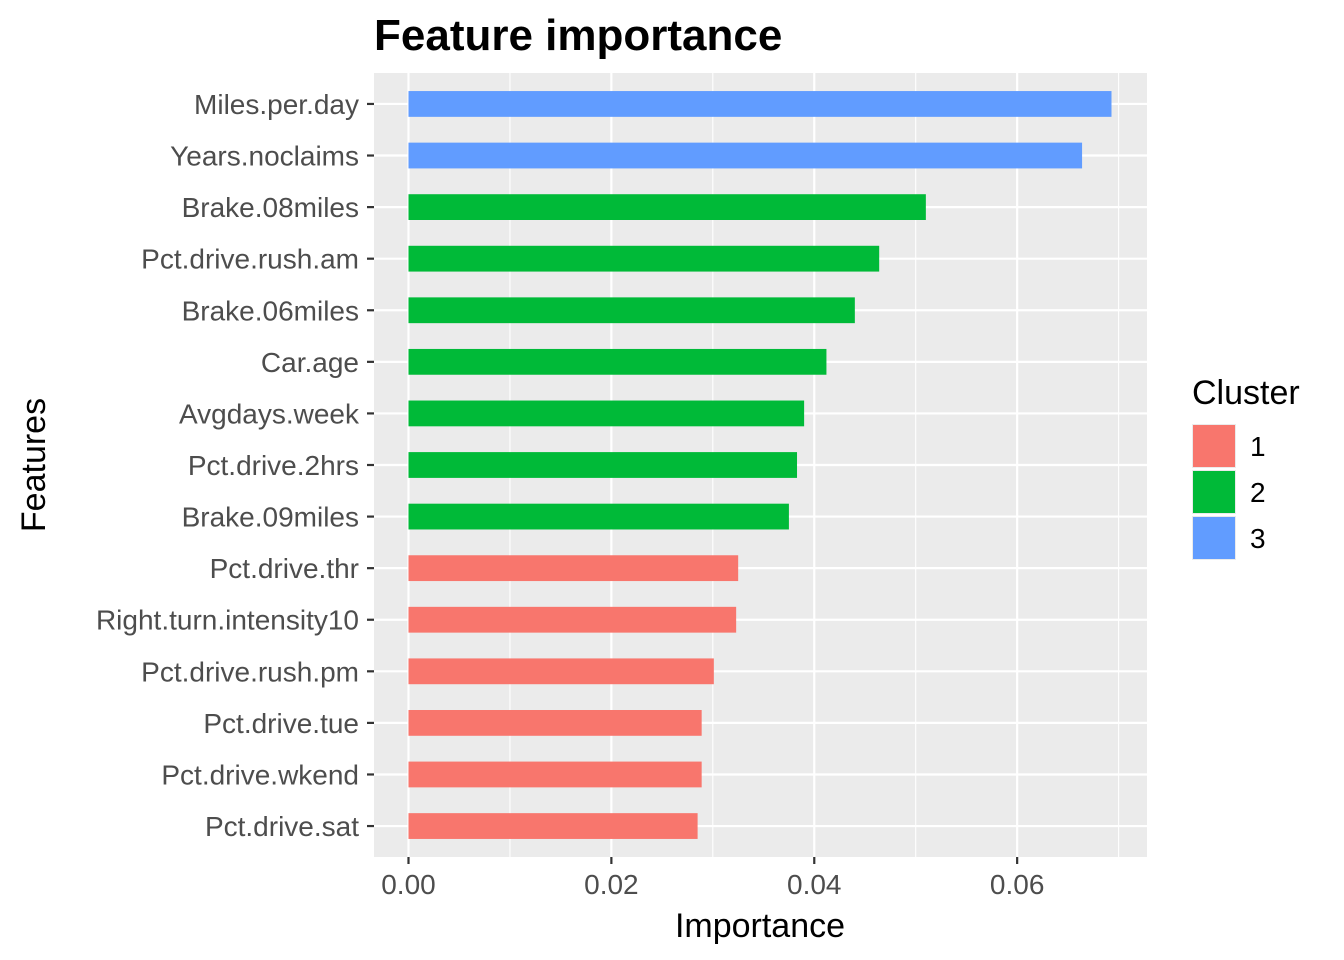 This screenshot has width=1344, height=960. What do you see at coordinates (264, 156) in the screenshot?
I see `y-tick-label: Years.noclaims` at bounding box center [264, 156].